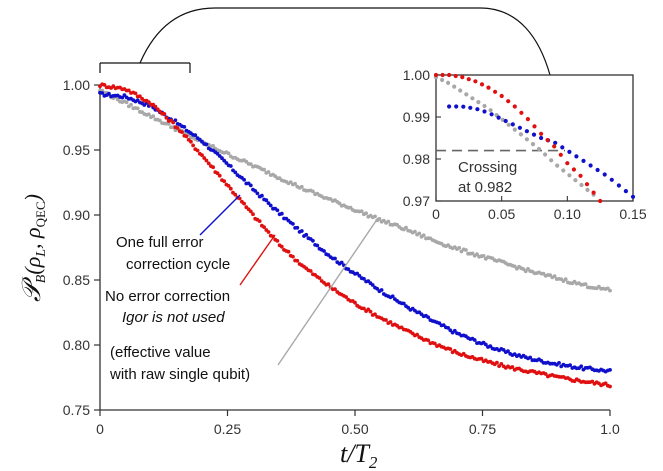 This screenshot has height=471, width=663. I want to click on svg-text: t/T2, so click(359, 455).